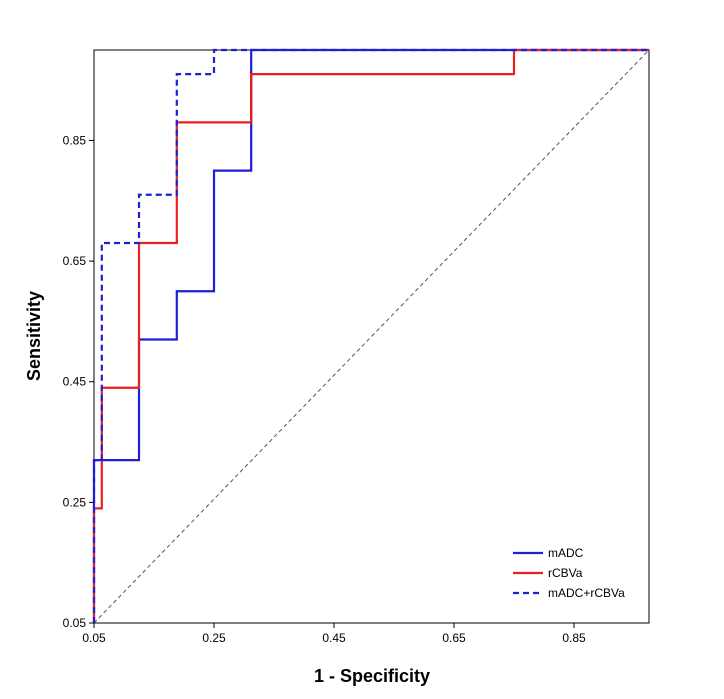  I want to click on y-axis: 0.05 0.25 0.45 0.65 0.85, so click(78, 381).